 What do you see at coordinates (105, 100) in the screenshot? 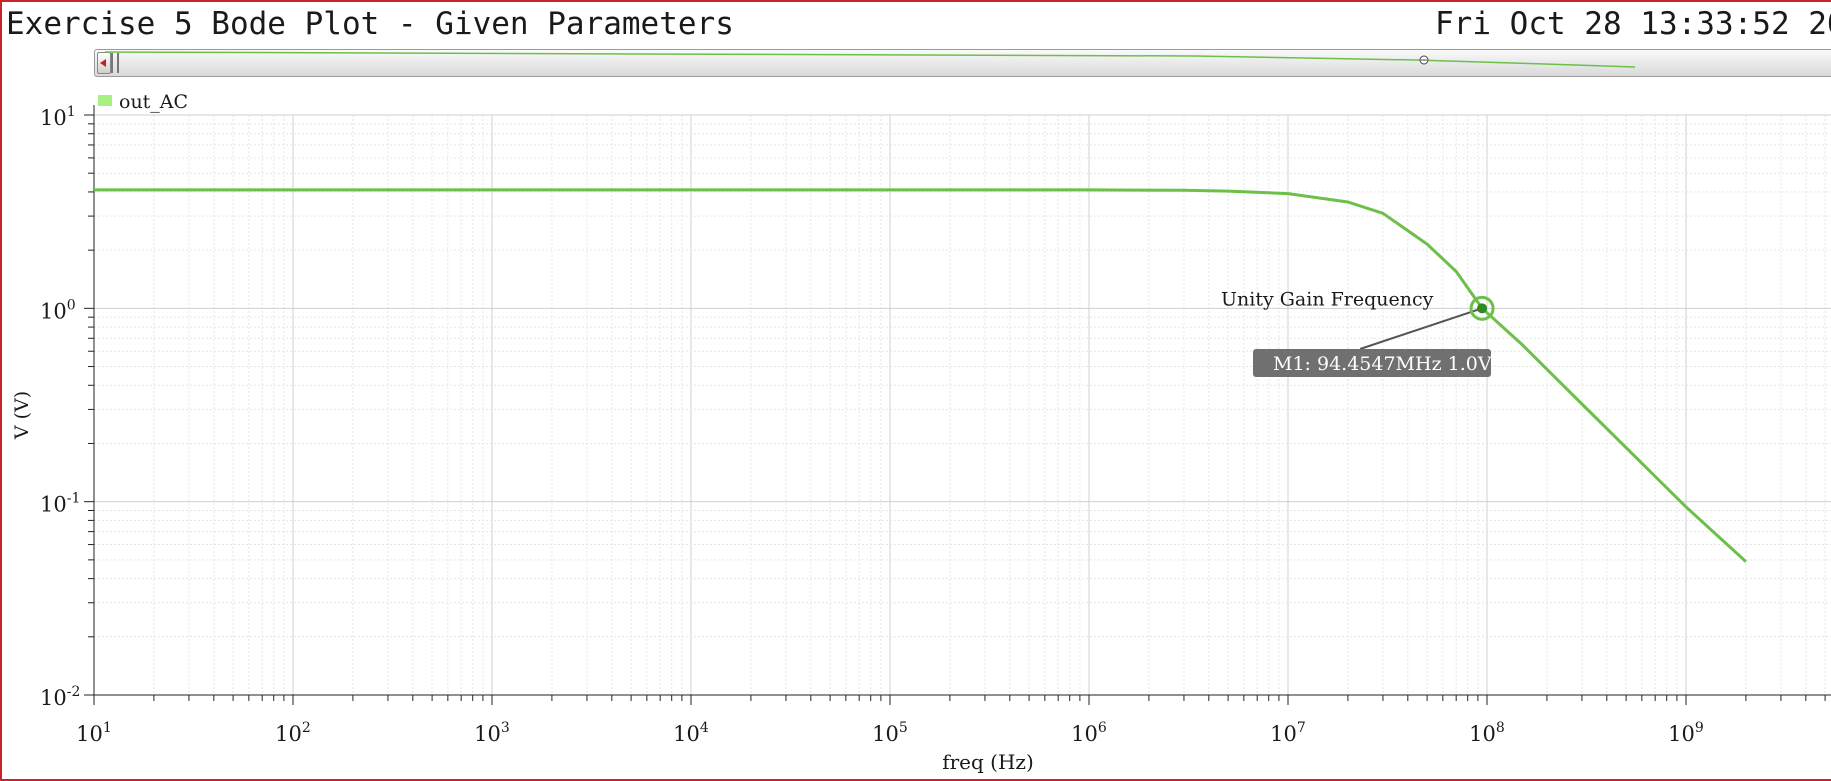
I see `legend-swatch-out-ac` at bounding box center [105, 100].